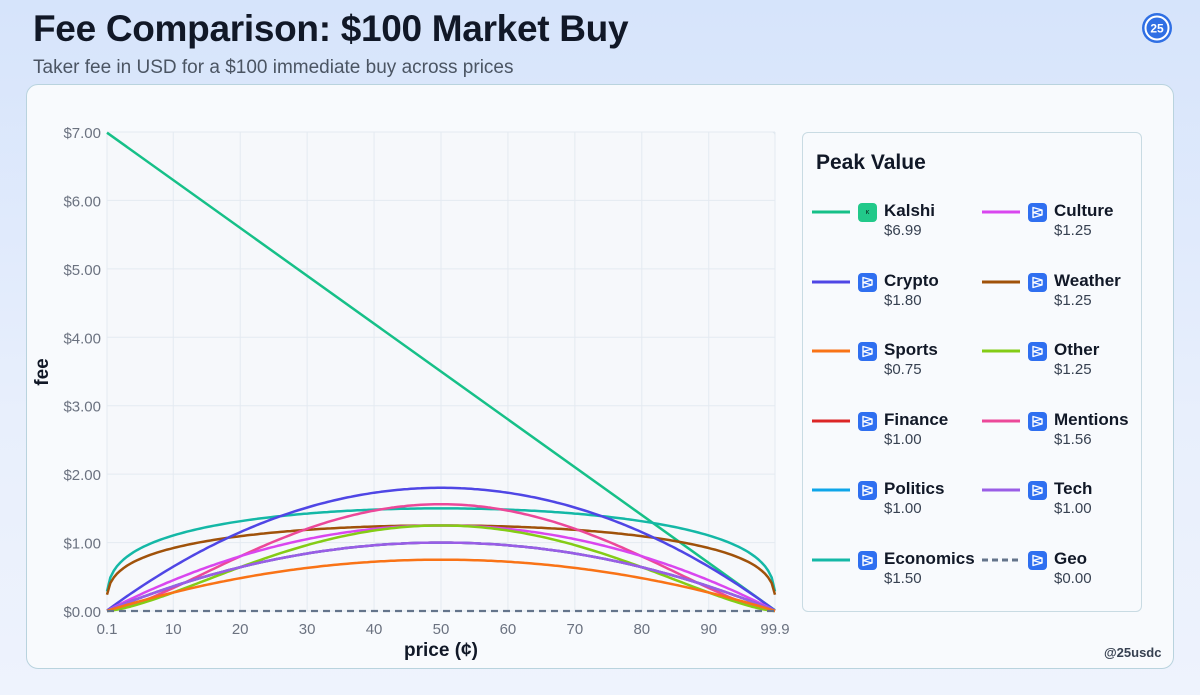  I want to click on legend-item-value: $0.00, so click(1073, 578).